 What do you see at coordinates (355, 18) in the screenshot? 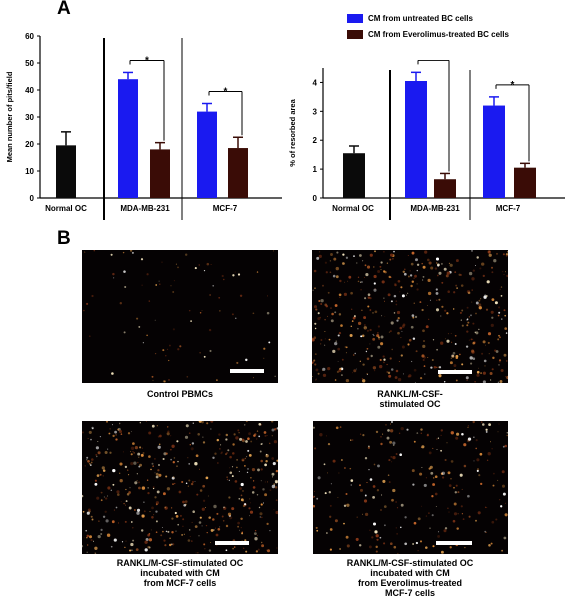
I see `legend-swatch-untreated` at bounding box center [355, 18].